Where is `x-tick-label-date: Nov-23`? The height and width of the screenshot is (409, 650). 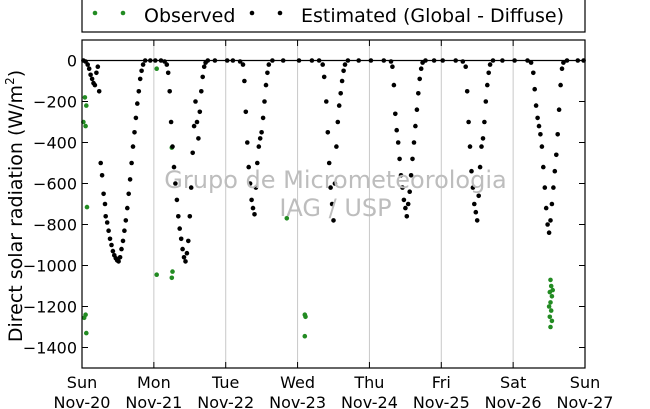
x-tick-label-date: Nov-23 is located at coordinates (297, 401).